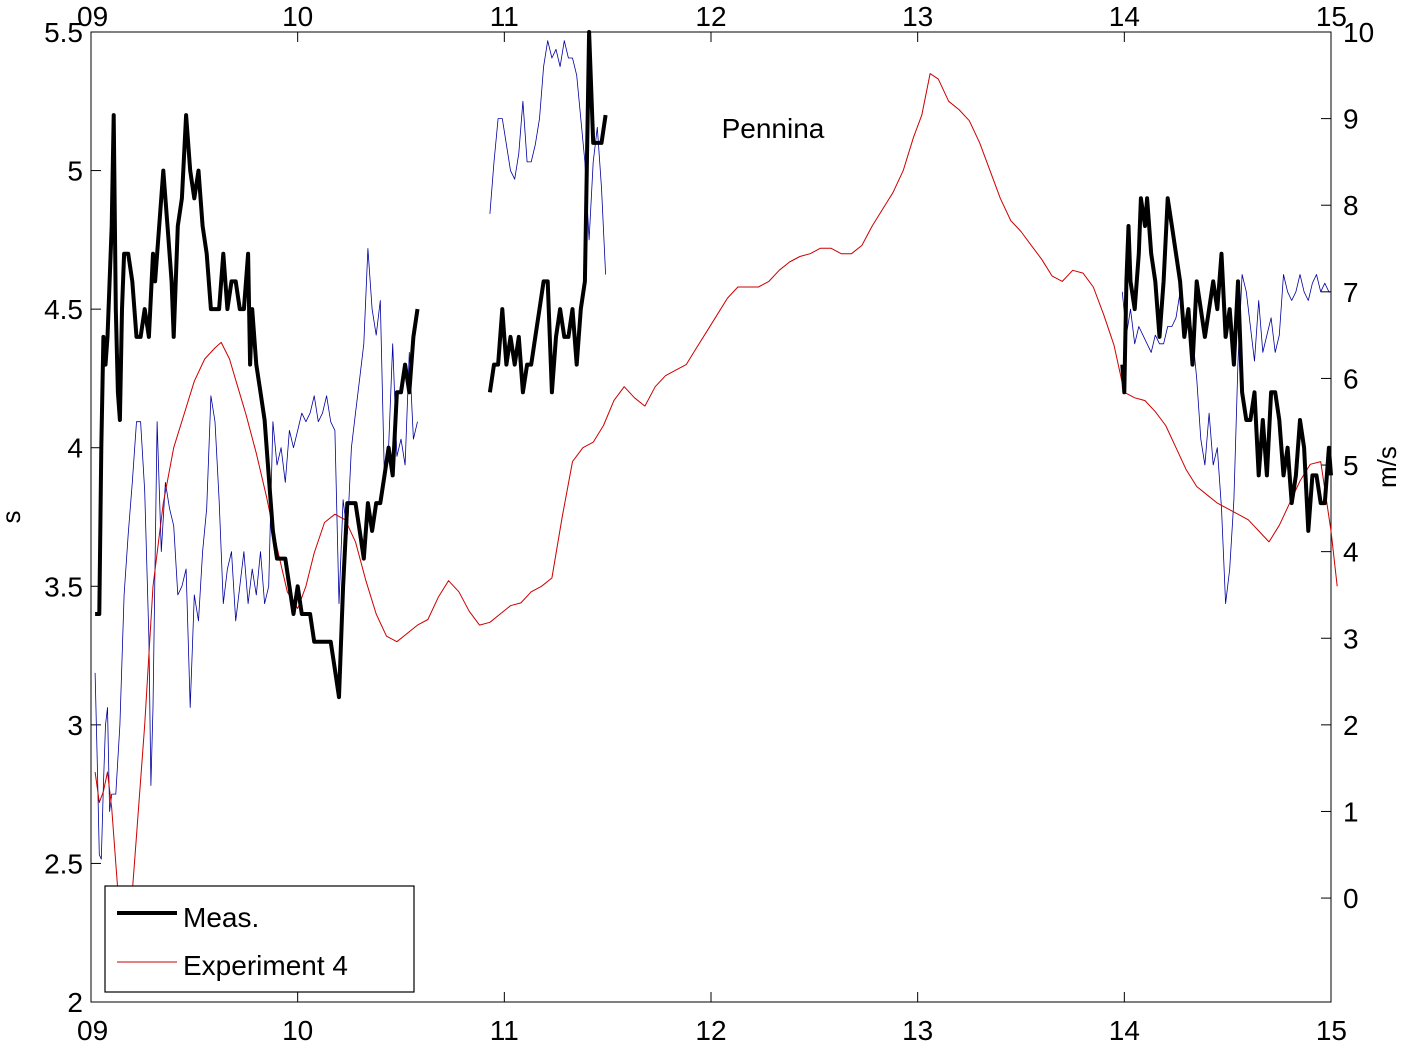  Describe the element at coordinates (773, 128) in the screenshot. I see `annotation-label: Pennina` at that location.